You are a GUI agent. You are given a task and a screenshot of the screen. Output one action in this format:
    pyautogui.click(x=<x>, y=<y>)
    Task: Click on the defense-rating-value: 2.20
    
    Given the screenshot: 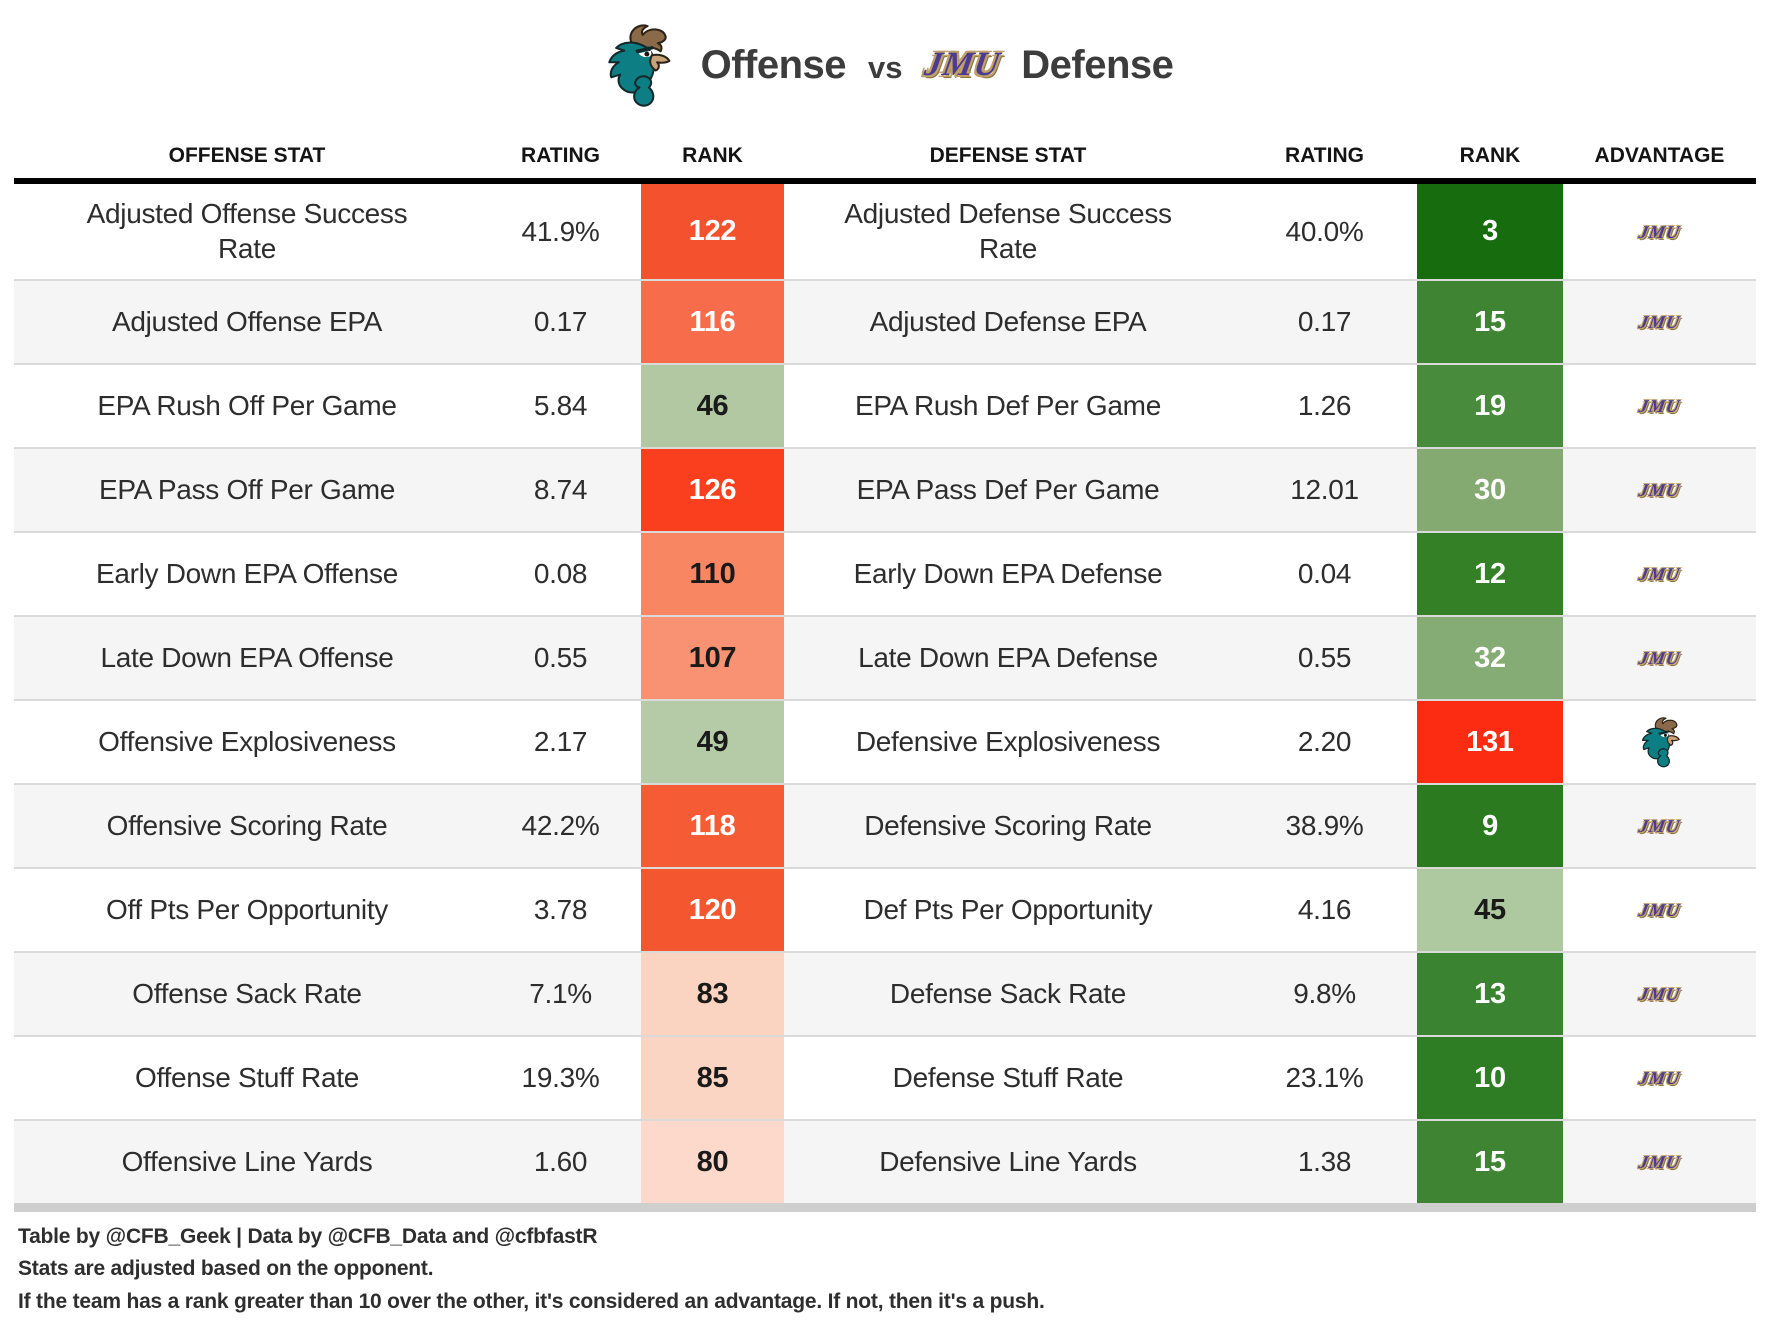 What is the action you would take?
    pyautogui.click(x=1324, y=741)
    